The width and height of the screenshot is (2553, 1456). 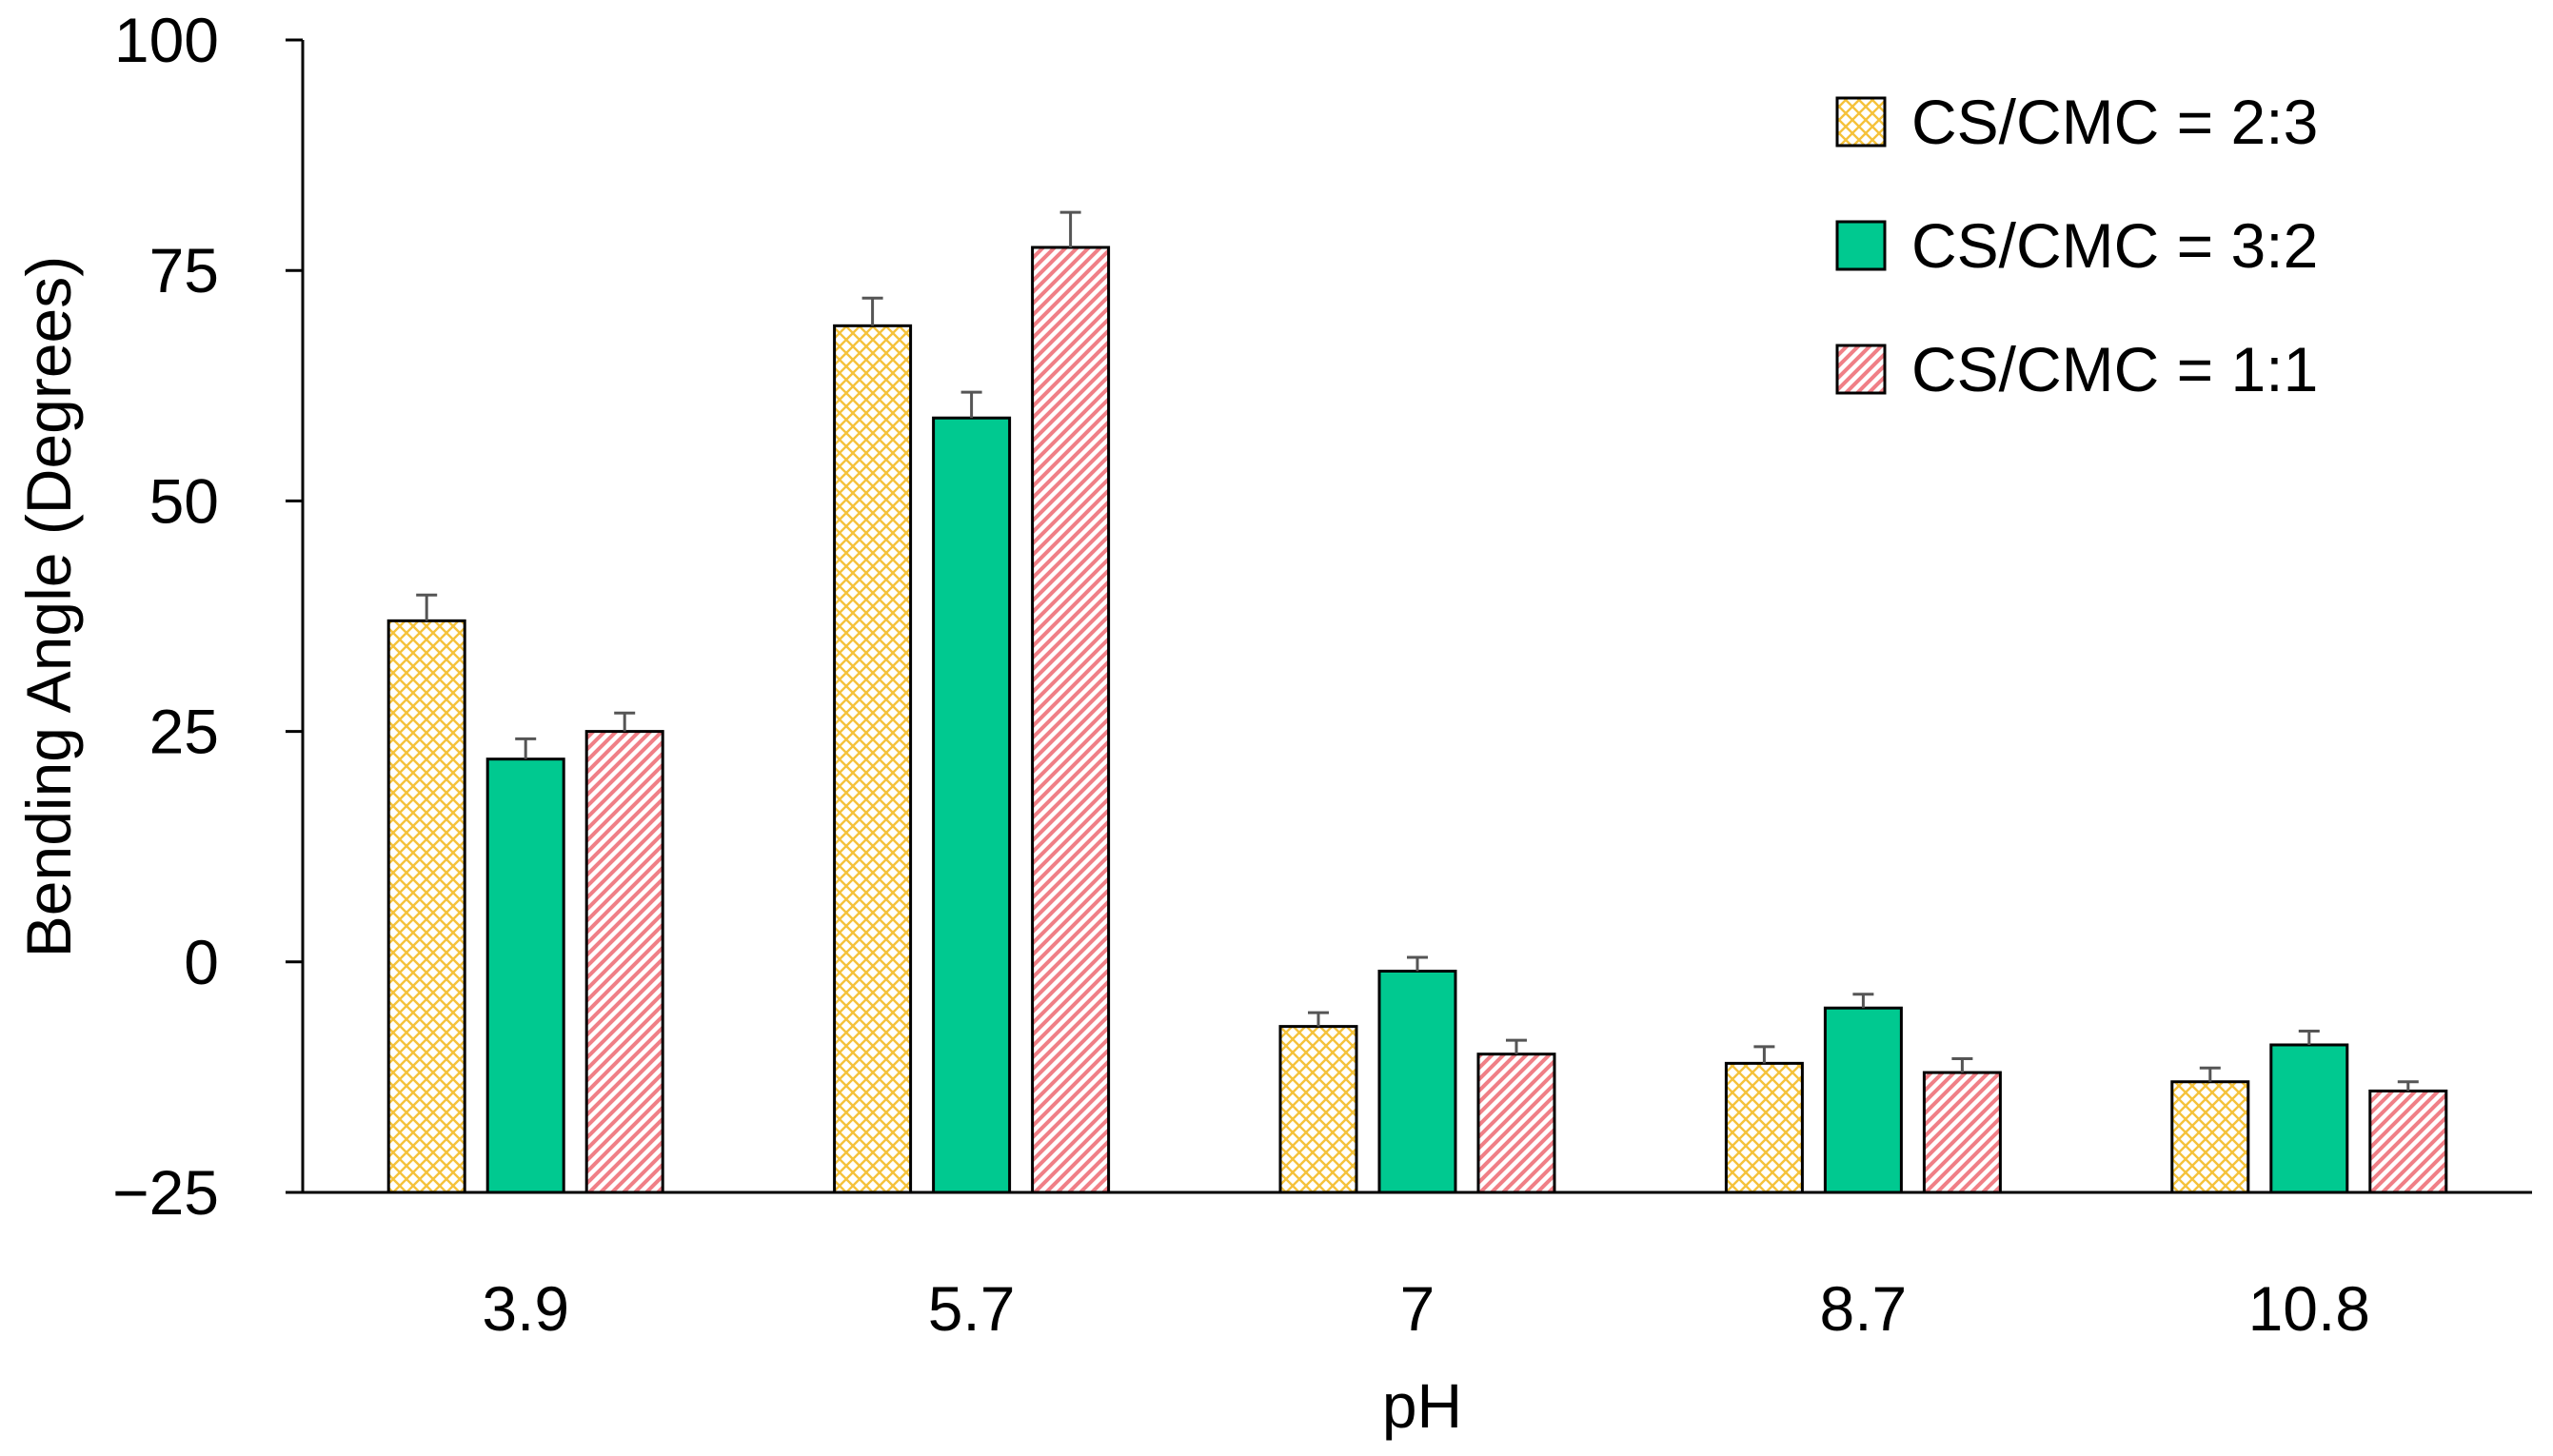 What do you see at coordinates (525, 1308) in the screenshot?
I see `x-tick-label: 3.9` at bounding box center [525, 1308].